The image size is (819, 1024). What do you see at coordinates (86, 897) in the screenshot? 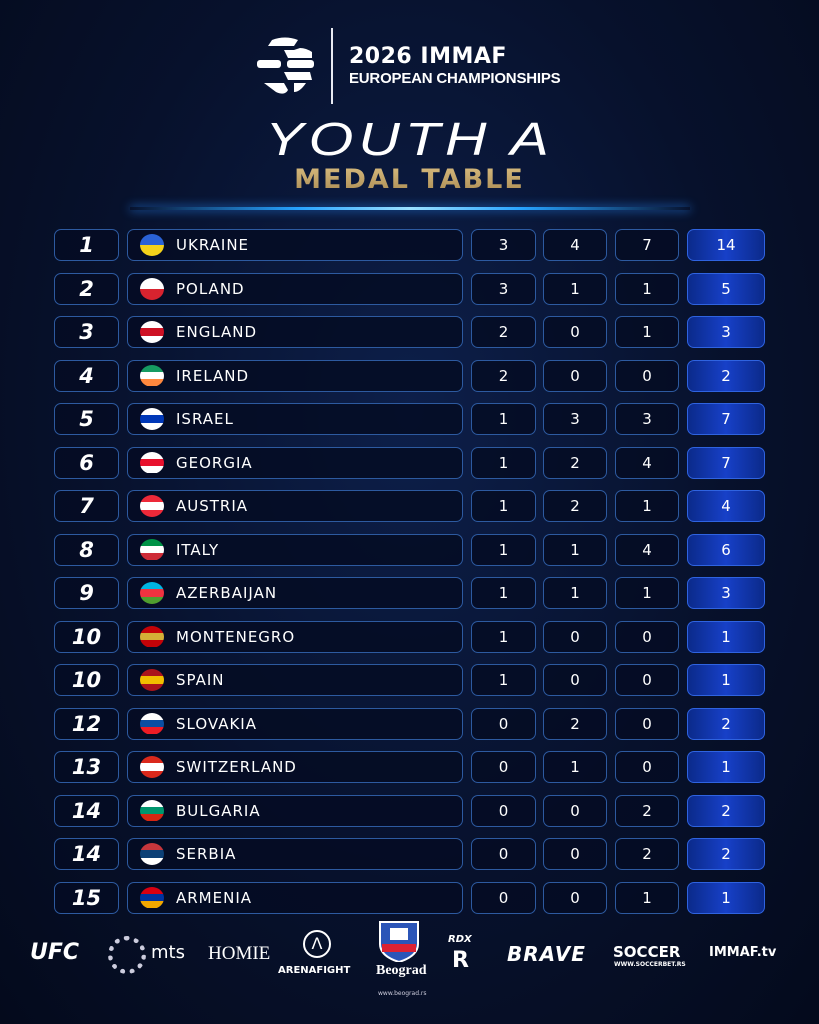
I see `rank-cell-value: 15` at bounding box center [86, 897].